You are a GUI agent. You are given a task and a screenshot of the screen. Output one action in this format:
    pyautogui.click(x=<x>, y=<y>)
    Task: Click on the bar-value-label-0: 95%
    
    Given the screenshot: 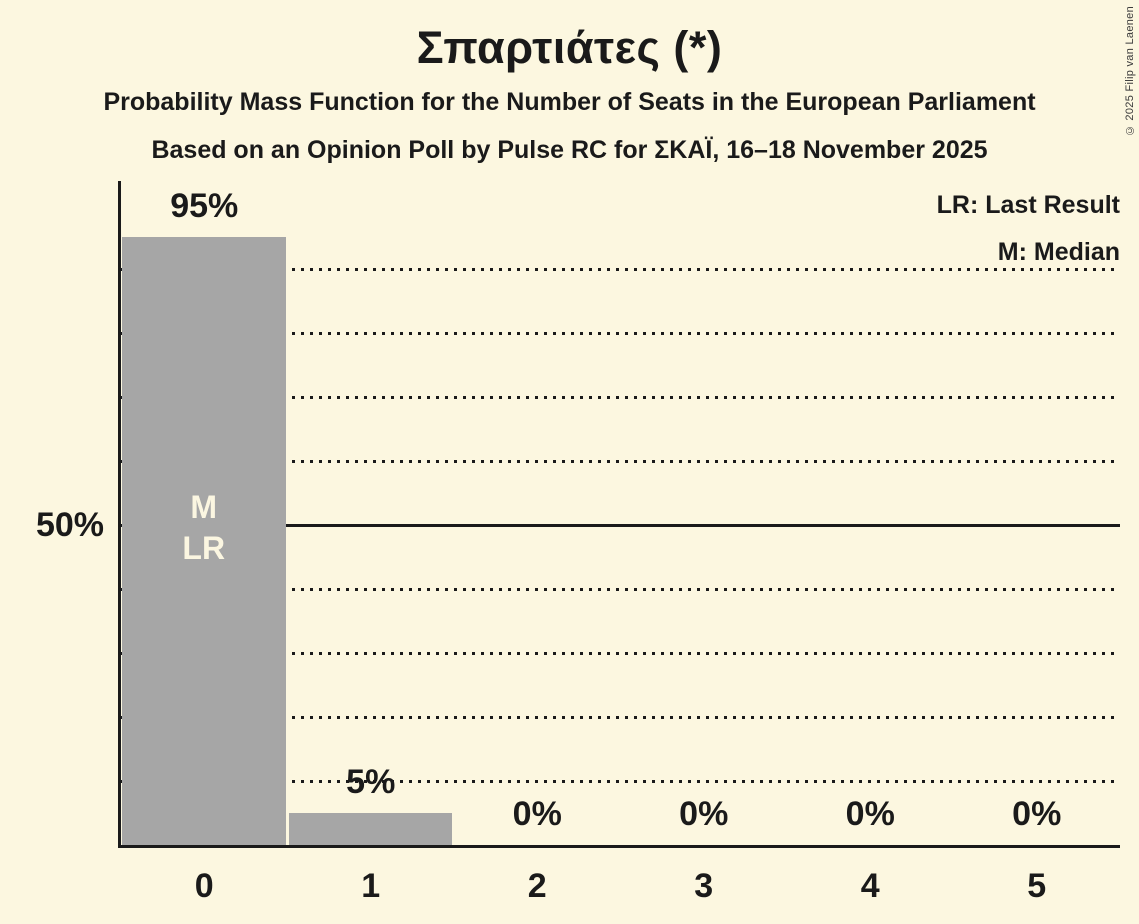 What is the action you would take?
    pyautogui.click(x=204, y=206)
    